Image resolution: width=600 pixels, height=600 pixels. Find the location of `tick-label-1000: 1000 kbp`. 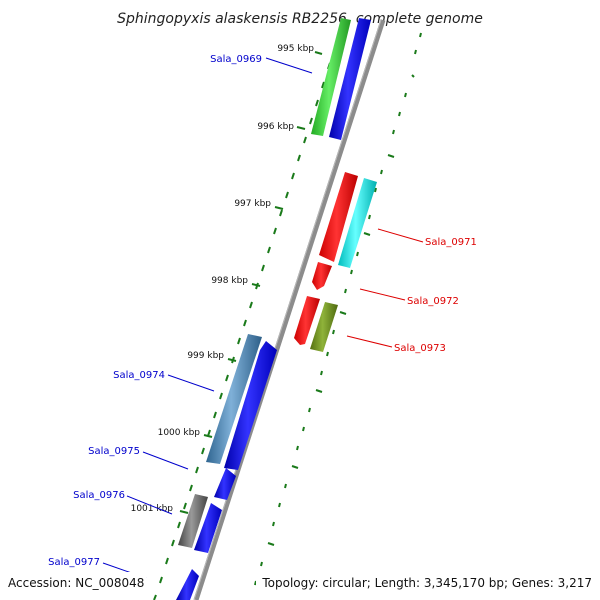

tick-label-1000: 1000 kbp is located at coordinates (179, 433).